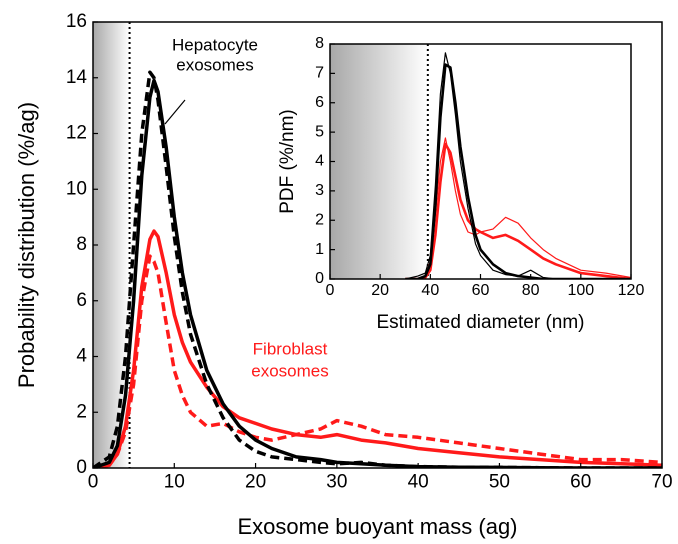 Image resolution: width=678 pixels, height=544 pixels. What do you see at coordinates (76, 188) in the screenshot?
I see `y-tick-label: 10` at bounding box center [76, 188].